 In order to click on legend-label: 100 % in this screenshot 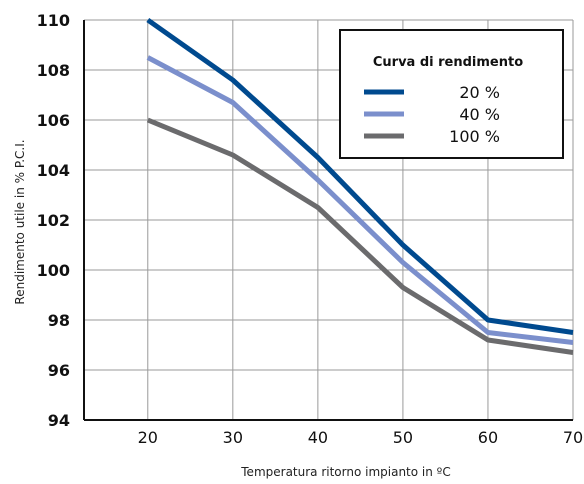, I will do `click(474, 136)`.